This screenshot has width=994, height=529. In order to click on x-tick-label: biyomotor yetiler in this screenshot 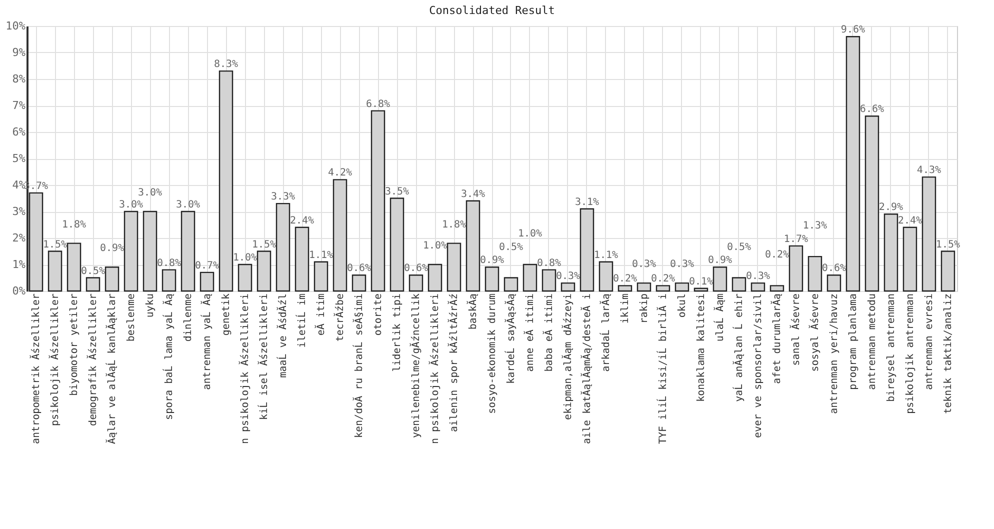, I will do `click(74, 345)`.